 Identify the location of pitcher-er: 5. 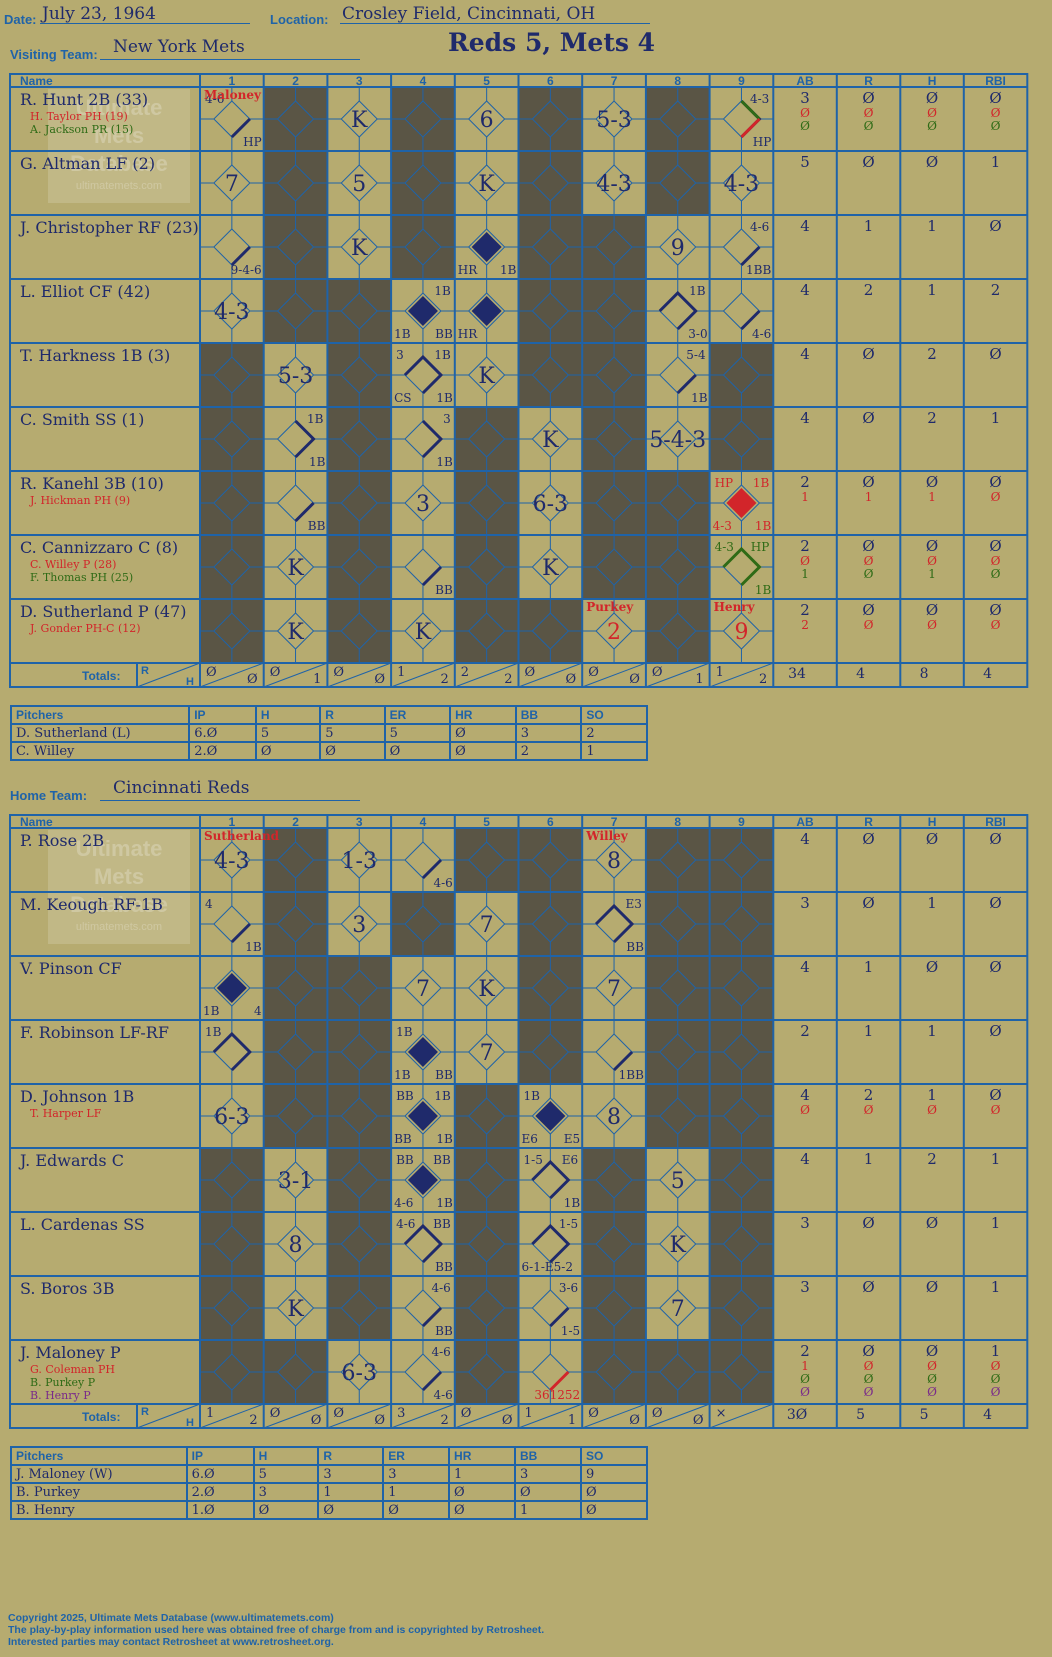
(417, 733).